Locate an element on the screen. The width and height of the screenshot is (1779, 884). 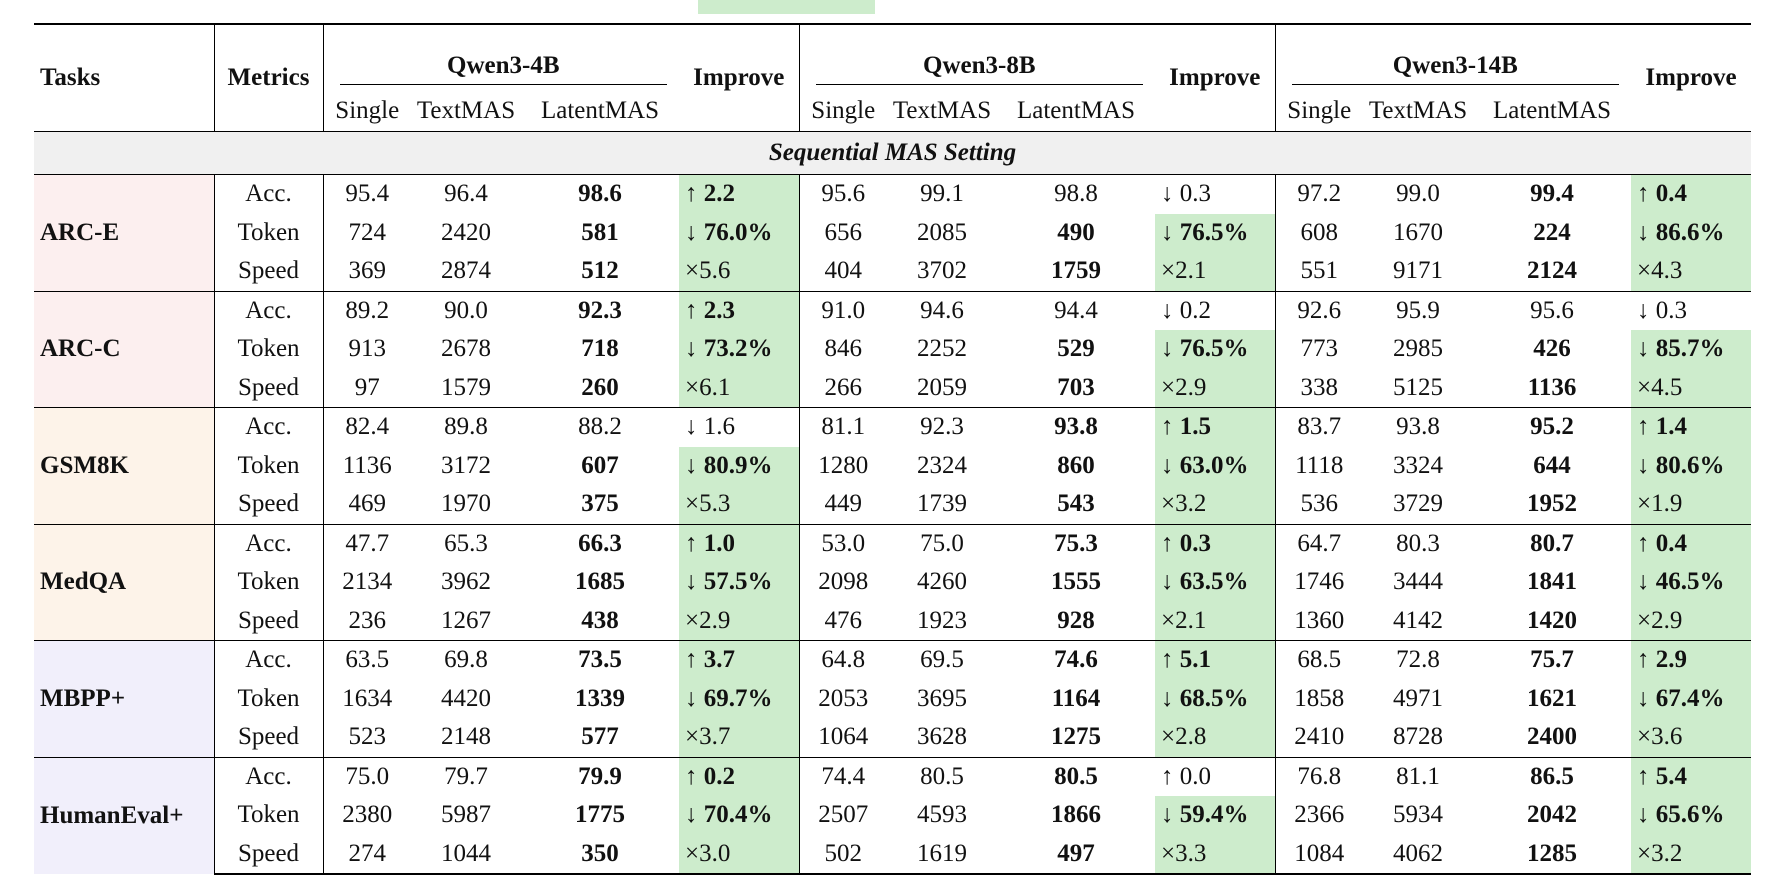
value-cell: 95.6 is located at coordinates (843, 194).